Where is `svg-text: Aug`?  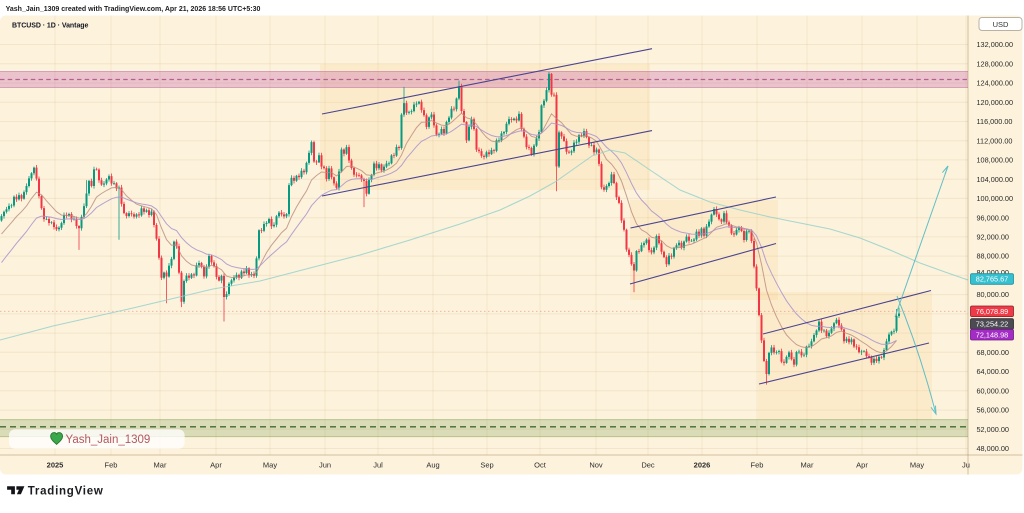 svg-text: Aug is located at coordinates (432, 465).